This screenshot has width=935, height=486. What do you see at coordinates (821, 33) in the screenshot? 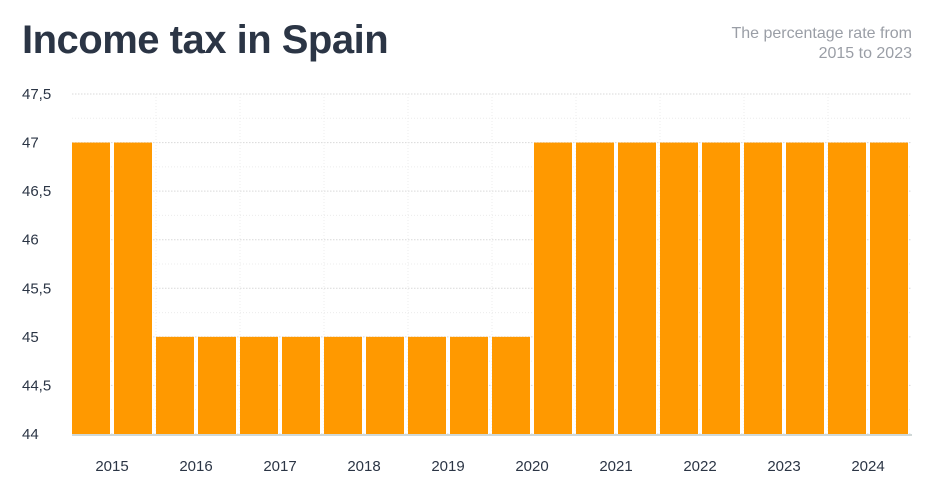
I see `subtitle-line-1: The percentage rate from` at bounding box center [821, 33].